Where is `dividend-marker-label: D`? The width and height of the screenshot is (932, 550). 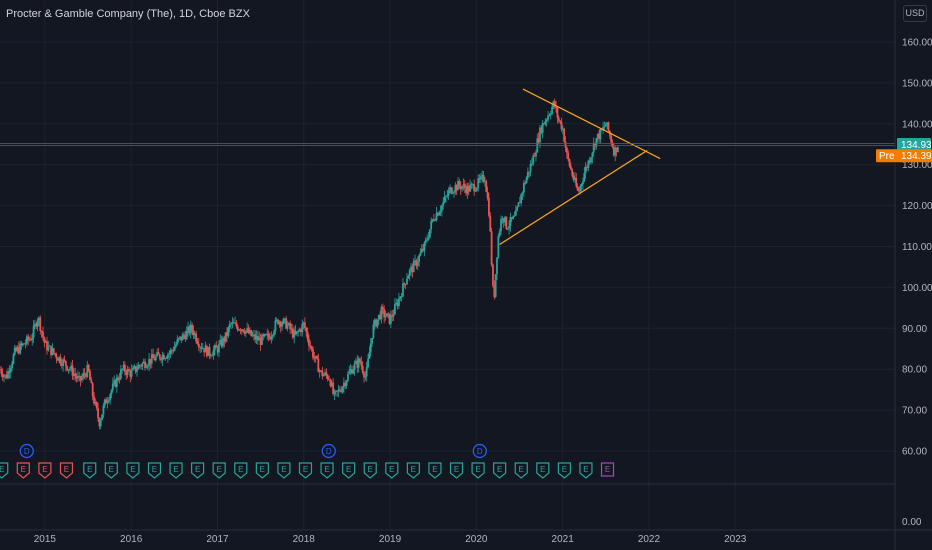 dividend-marker-label: D is located at coordinates (480, 451).